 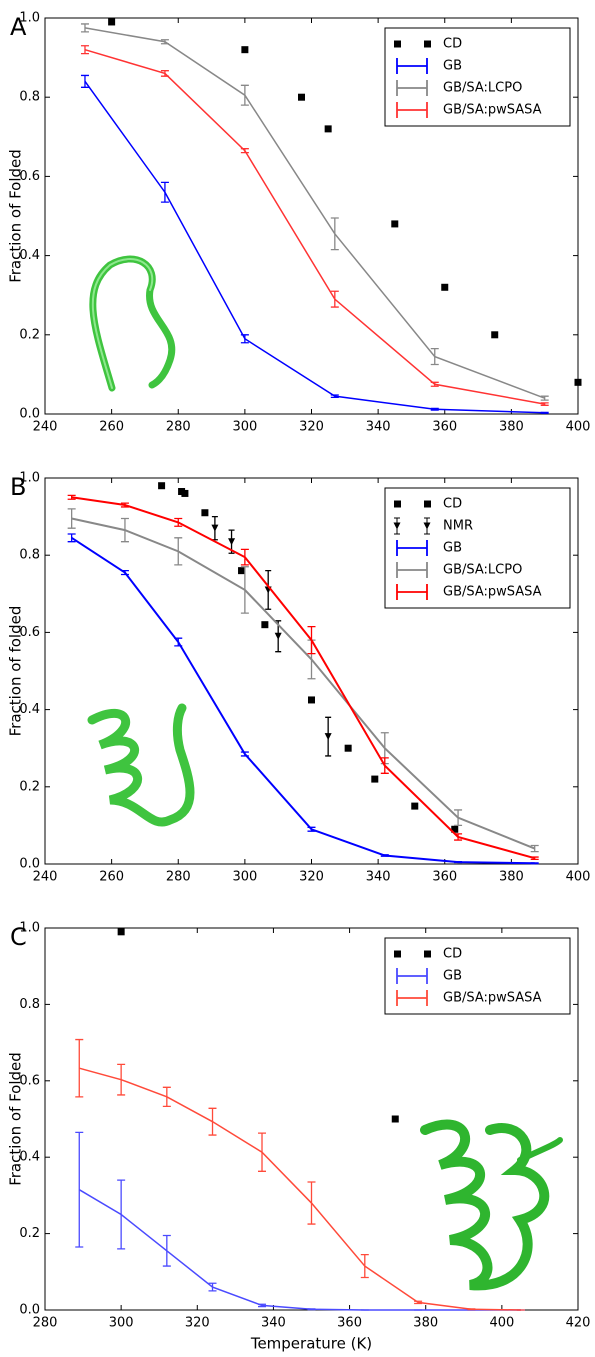 What do you see at coordinates (29, 928) in the screenshot?
I see `y-tick-label: 1.0` at bounding box center [29, 928].